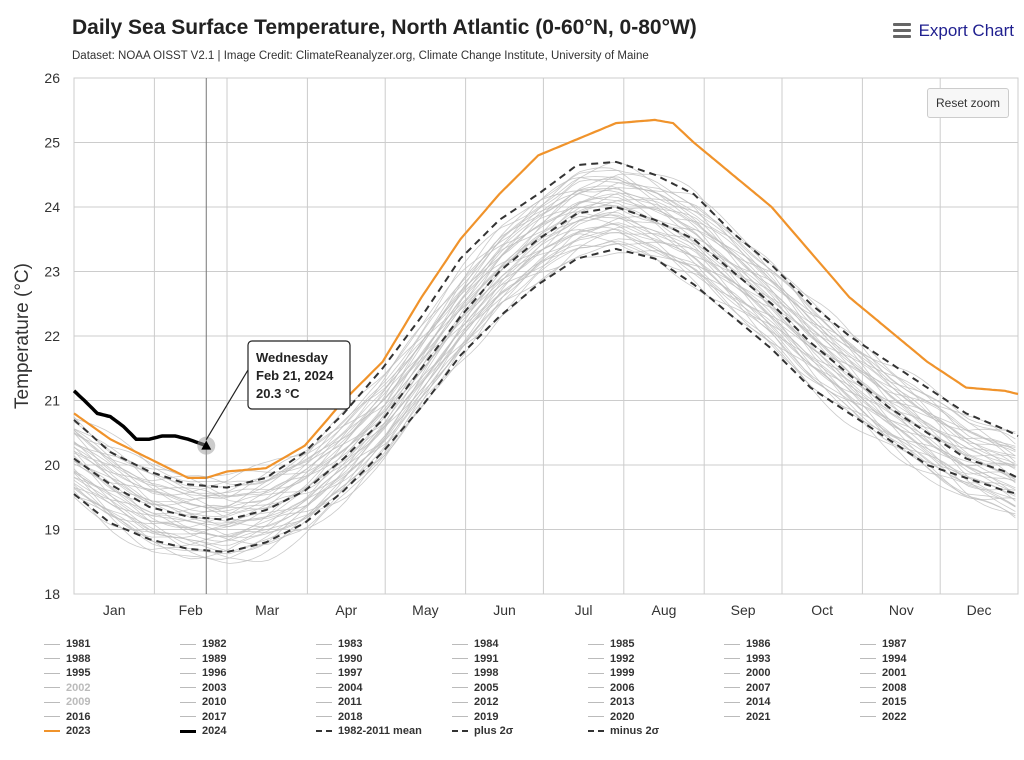 The height and width of the screenshot is (760, 1024). I want to click on legend-item: minus 2σ, so click(623, 731).